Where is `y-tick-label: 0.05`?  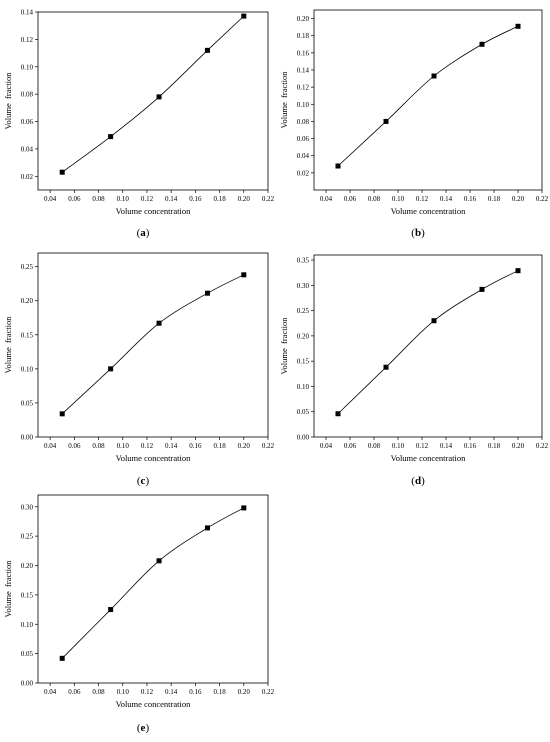 y-tick-label: 0.05 is located at coordinates (27, 403).